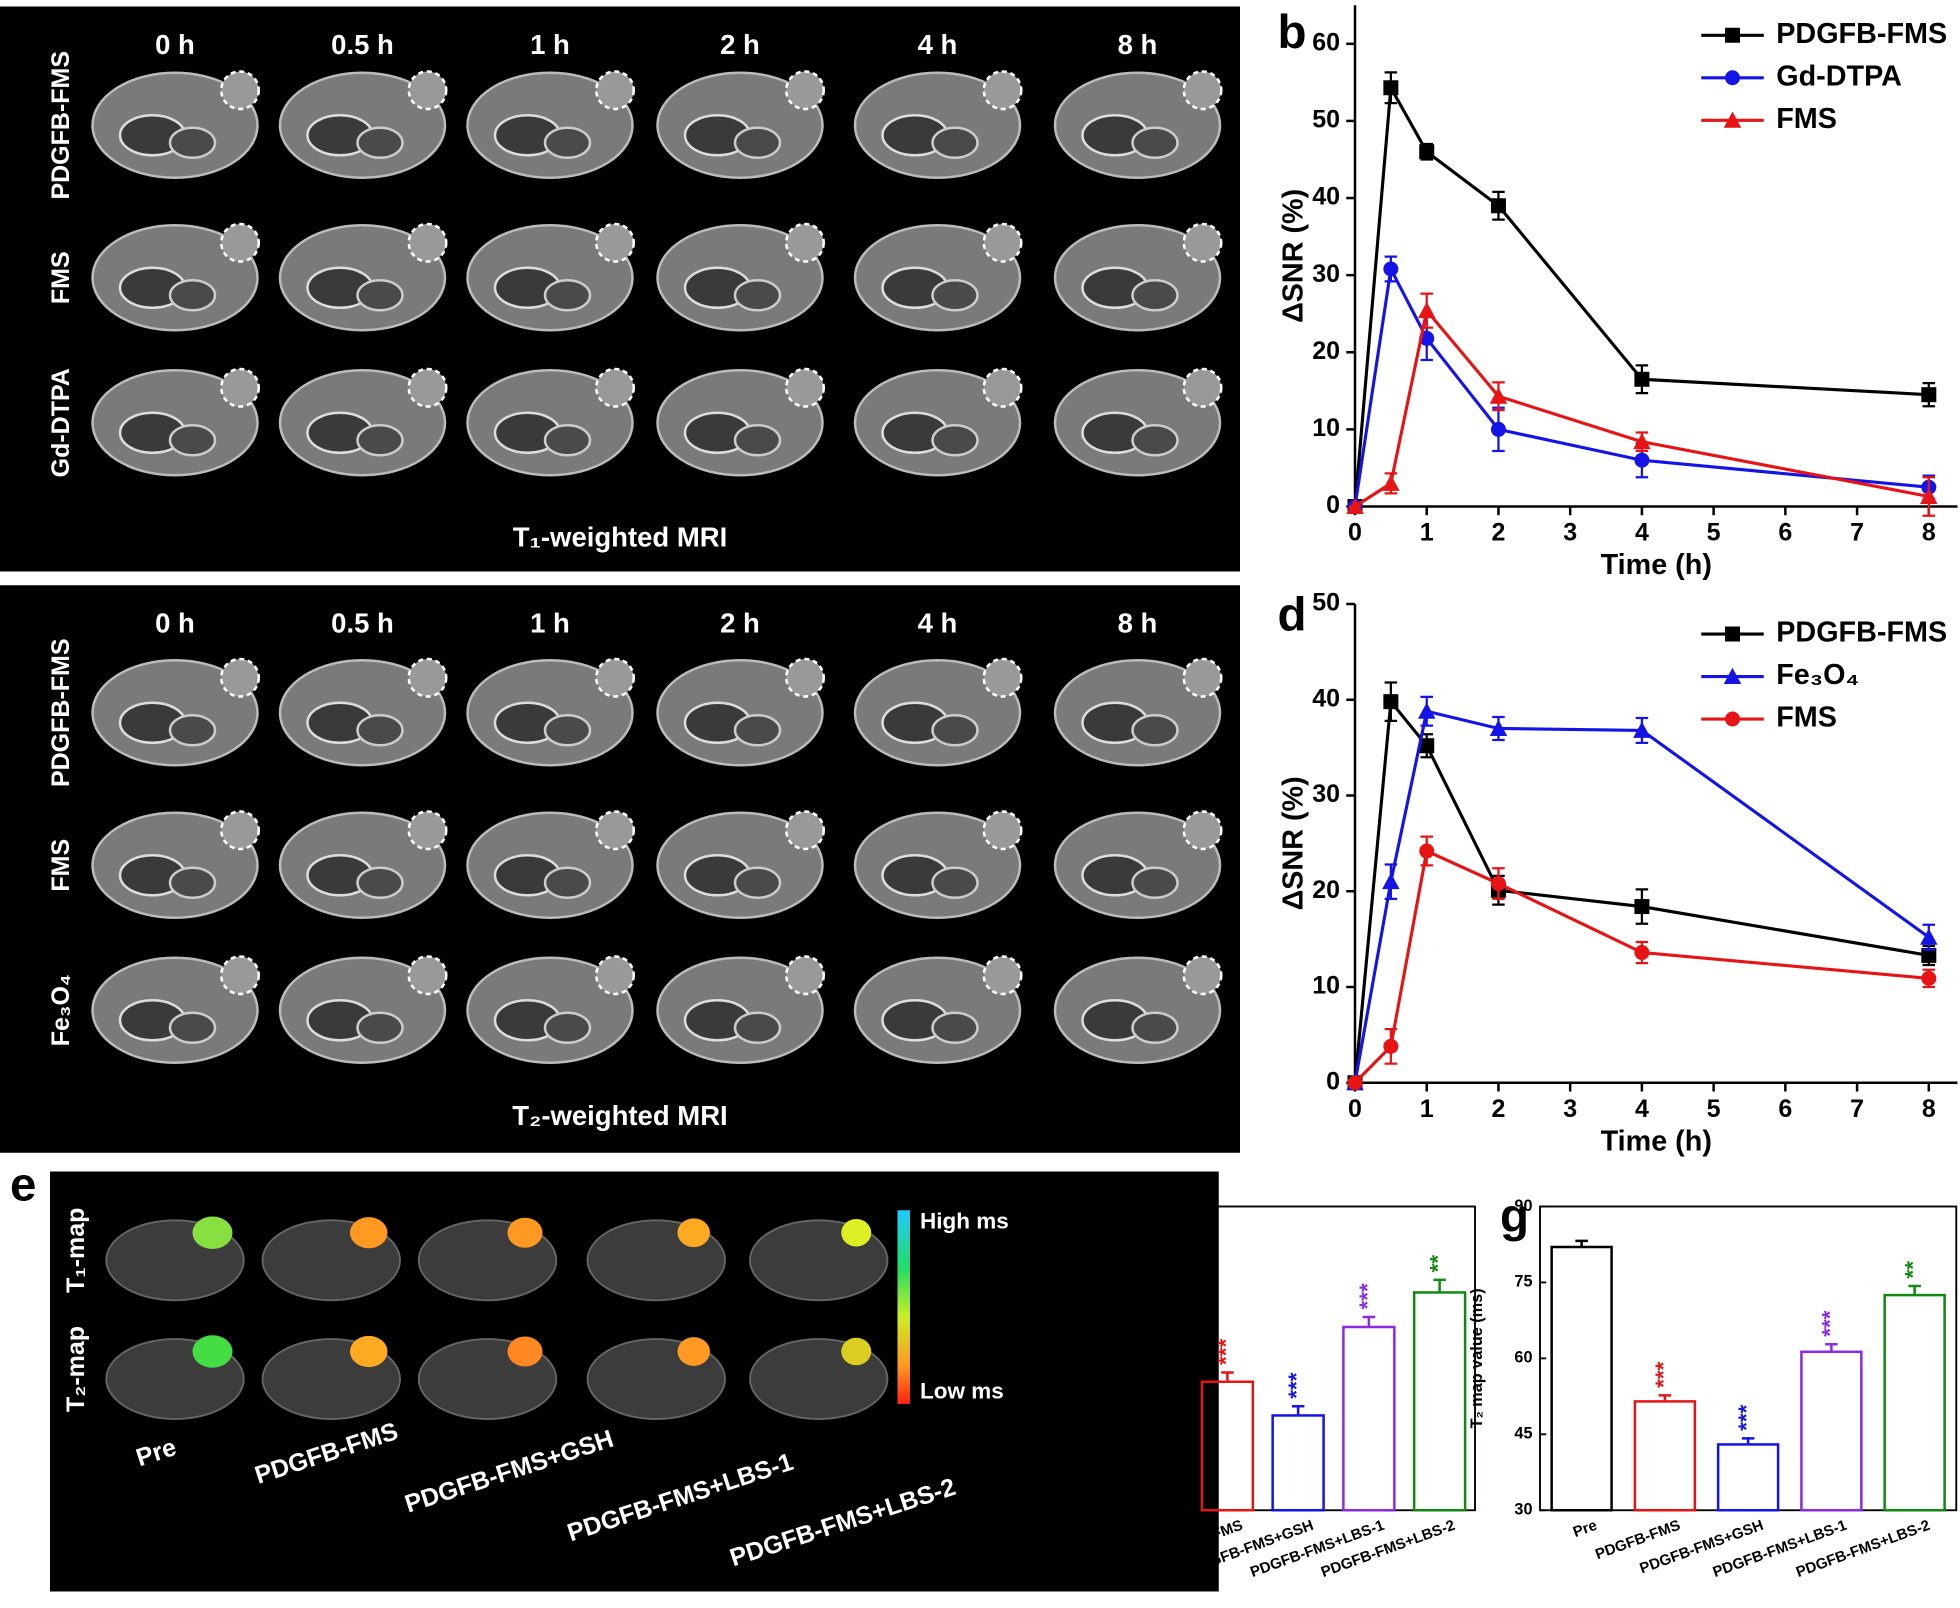 Image resolution: width=1960 pixels, height=1608 pixels. What do you see at coordinates (76, 1250) in the screenshot?
I see `map-row-label: T₁-map` at bounding box center [76, 1250].